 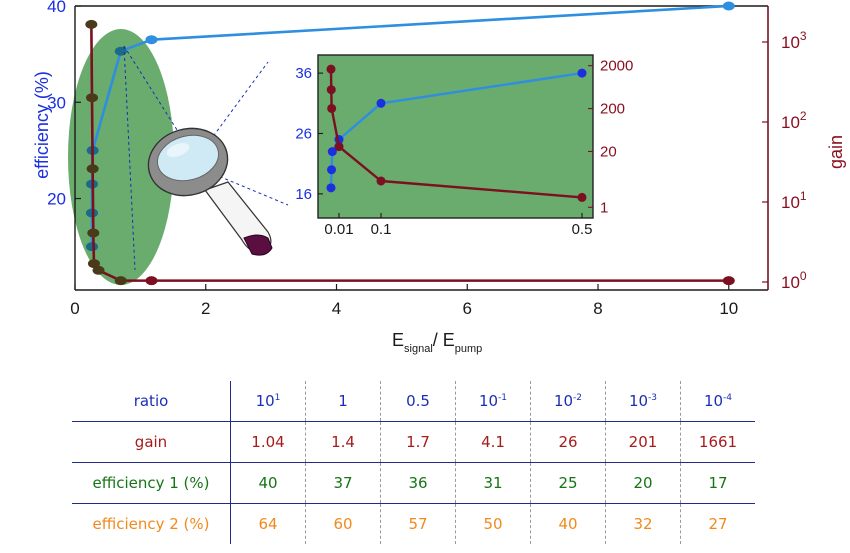 I want to click on y-left-tick-label: 30, so click(x=56, y=102).